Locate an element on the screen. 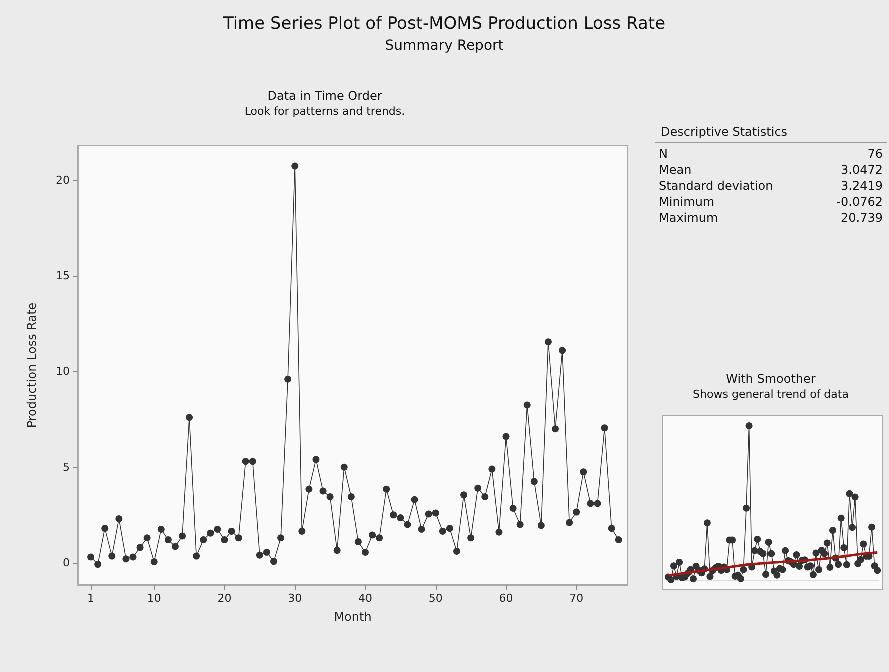 Image resolution: width=889 pixels, height=672 pixels. data-label: -0.0762 is located at coordinates (860, 202).